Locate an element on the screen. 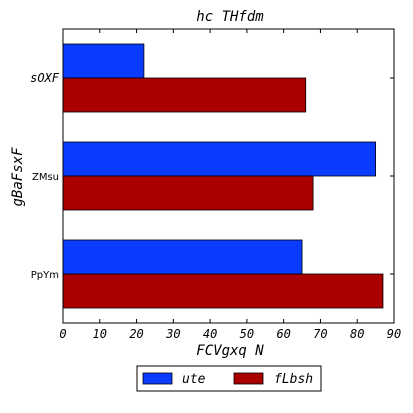 This screenshot has width=413, height=413. x-tick-label: 70 is located at coordinates (320, 334).